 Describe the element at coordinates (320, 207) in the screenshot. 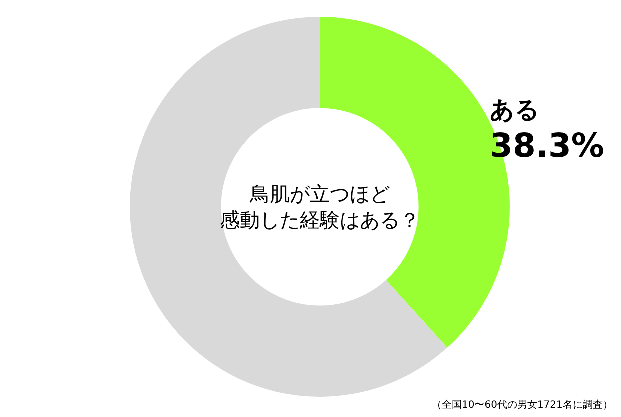

I see `text: 鳥肌が立つほど感動した経験はある？` at that location.